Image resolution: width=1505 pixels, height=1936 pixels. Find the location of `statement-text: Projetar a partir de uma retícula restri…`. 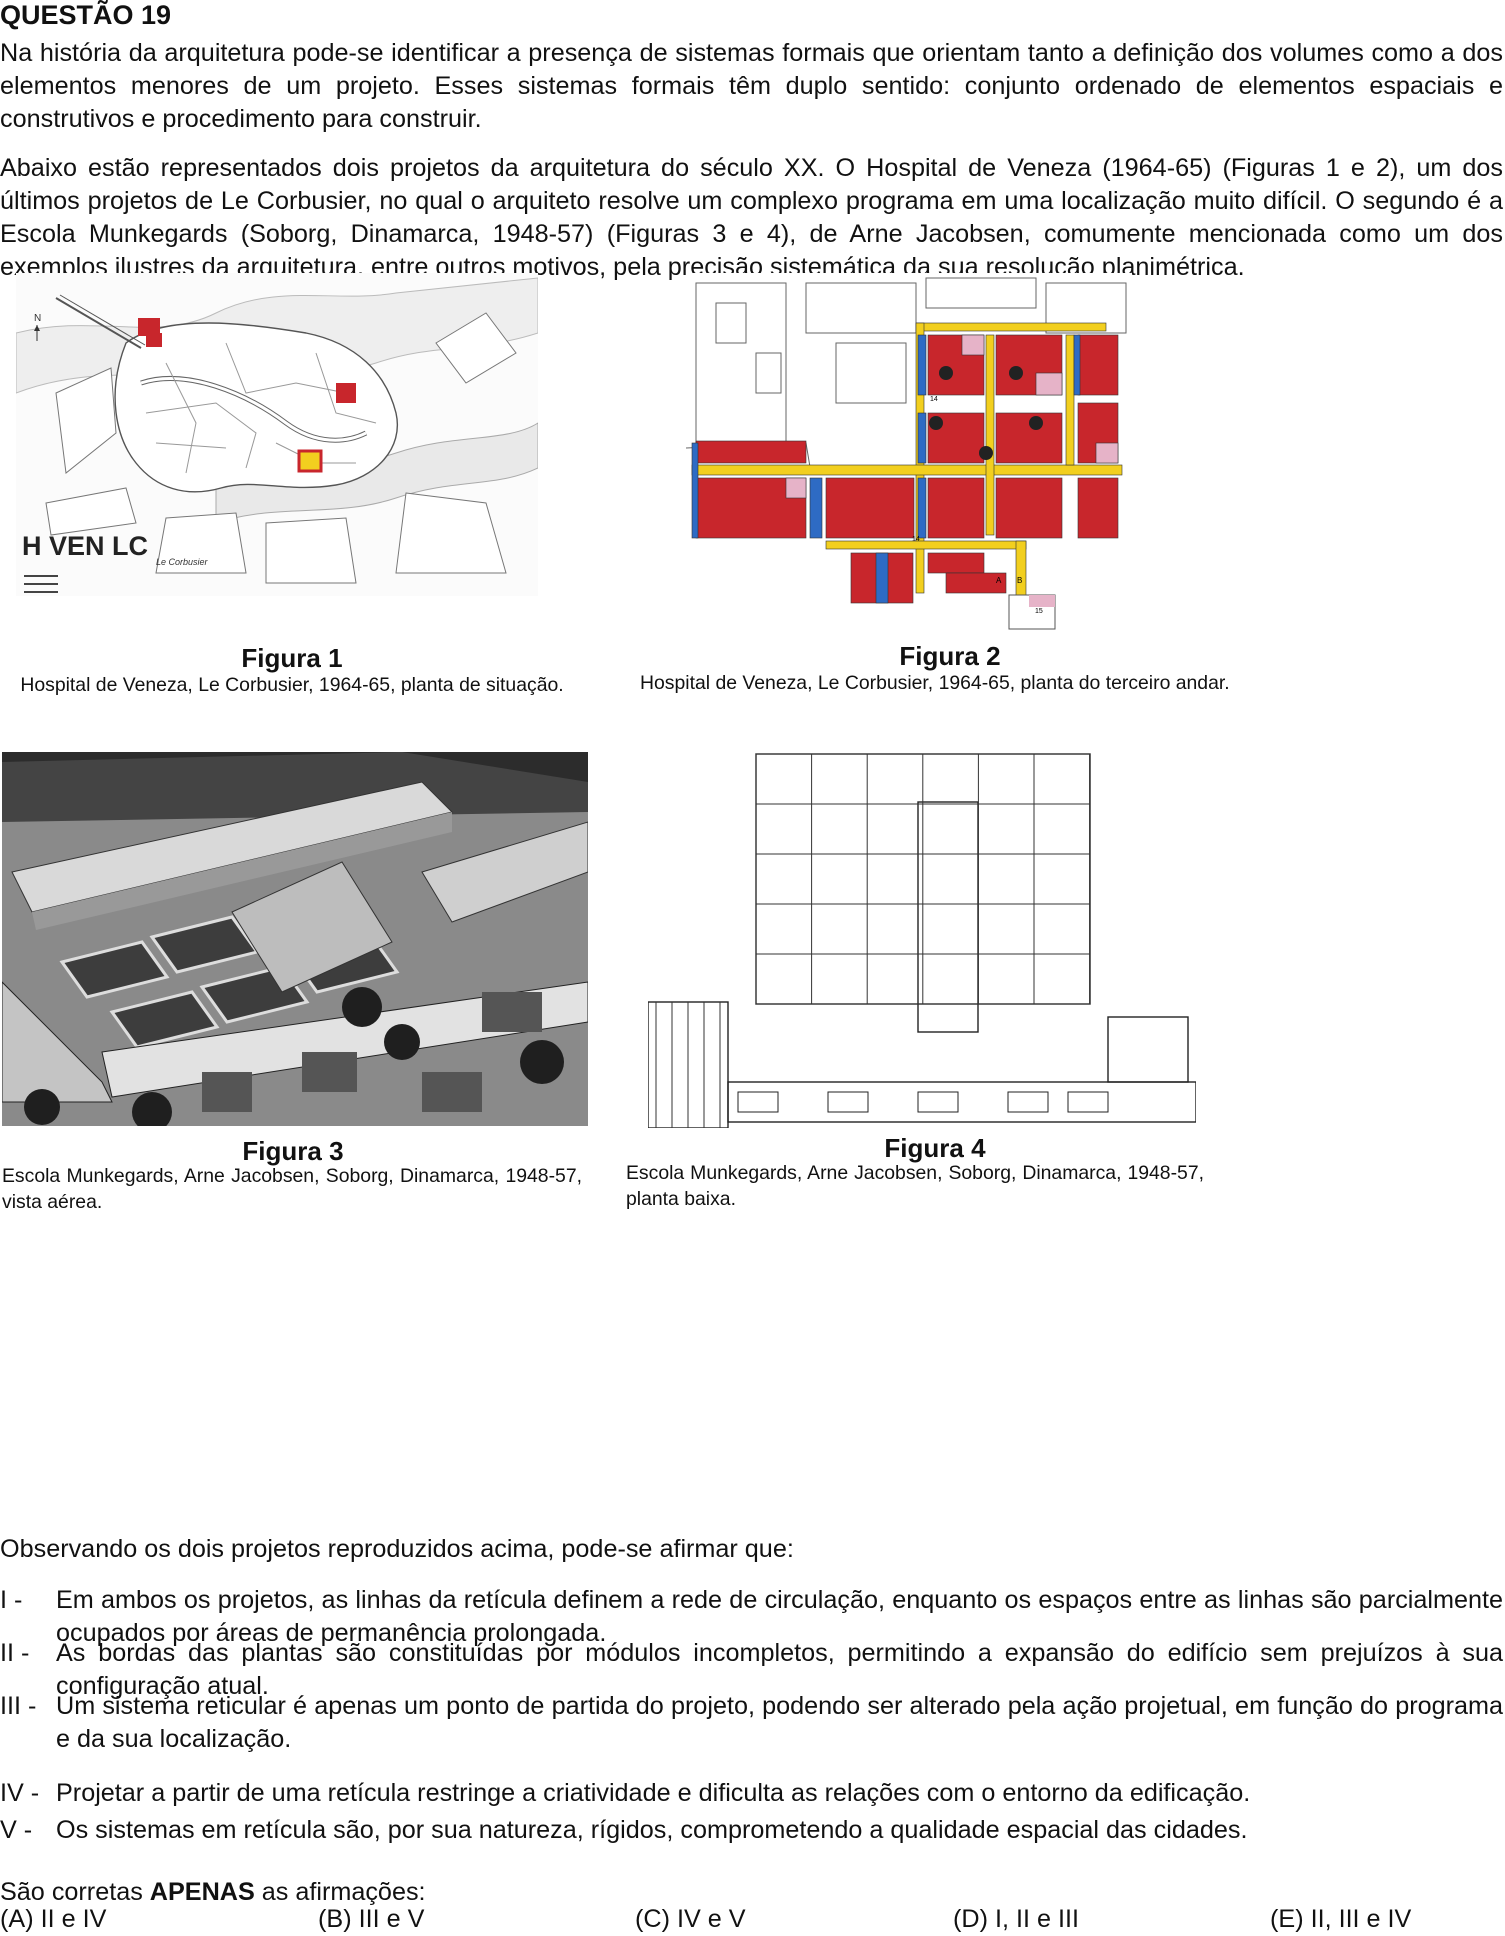

statement-text: Projetar a partir de uma retícula restri… is located at coordinates (779, 1793).